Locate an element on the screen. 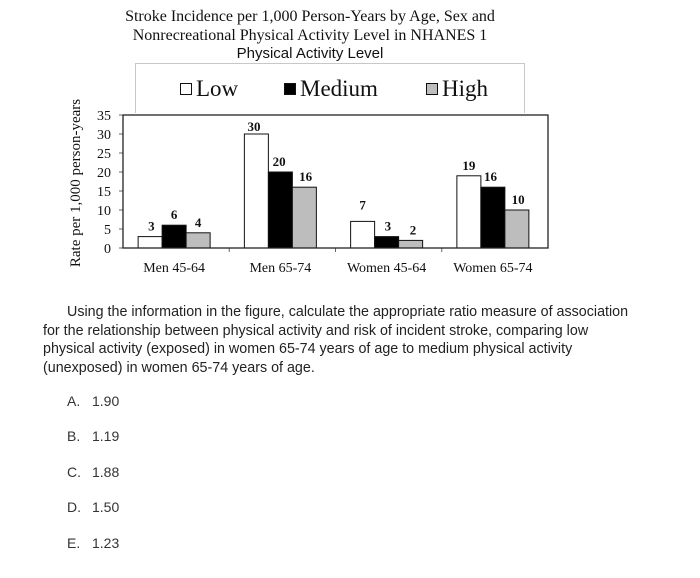  data-label: 20 is located at coordinates (279, 161).